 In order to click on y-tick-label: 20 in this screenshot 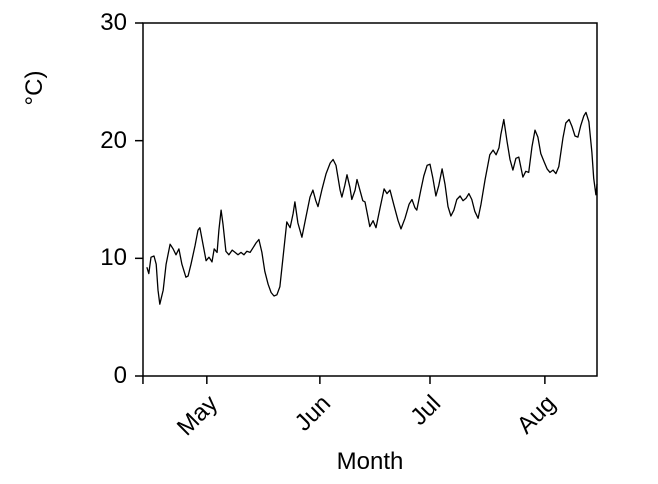, I will do `click(113, 140)`.